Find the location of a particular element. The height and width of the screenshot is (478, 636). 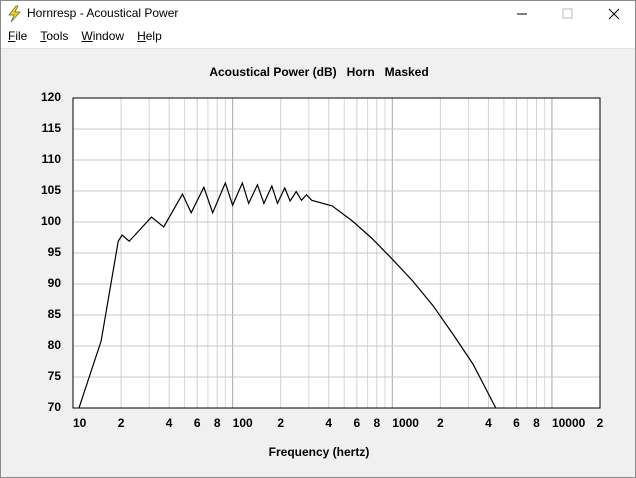

x-tick-label: 100 is located at coordinates (243, 423).